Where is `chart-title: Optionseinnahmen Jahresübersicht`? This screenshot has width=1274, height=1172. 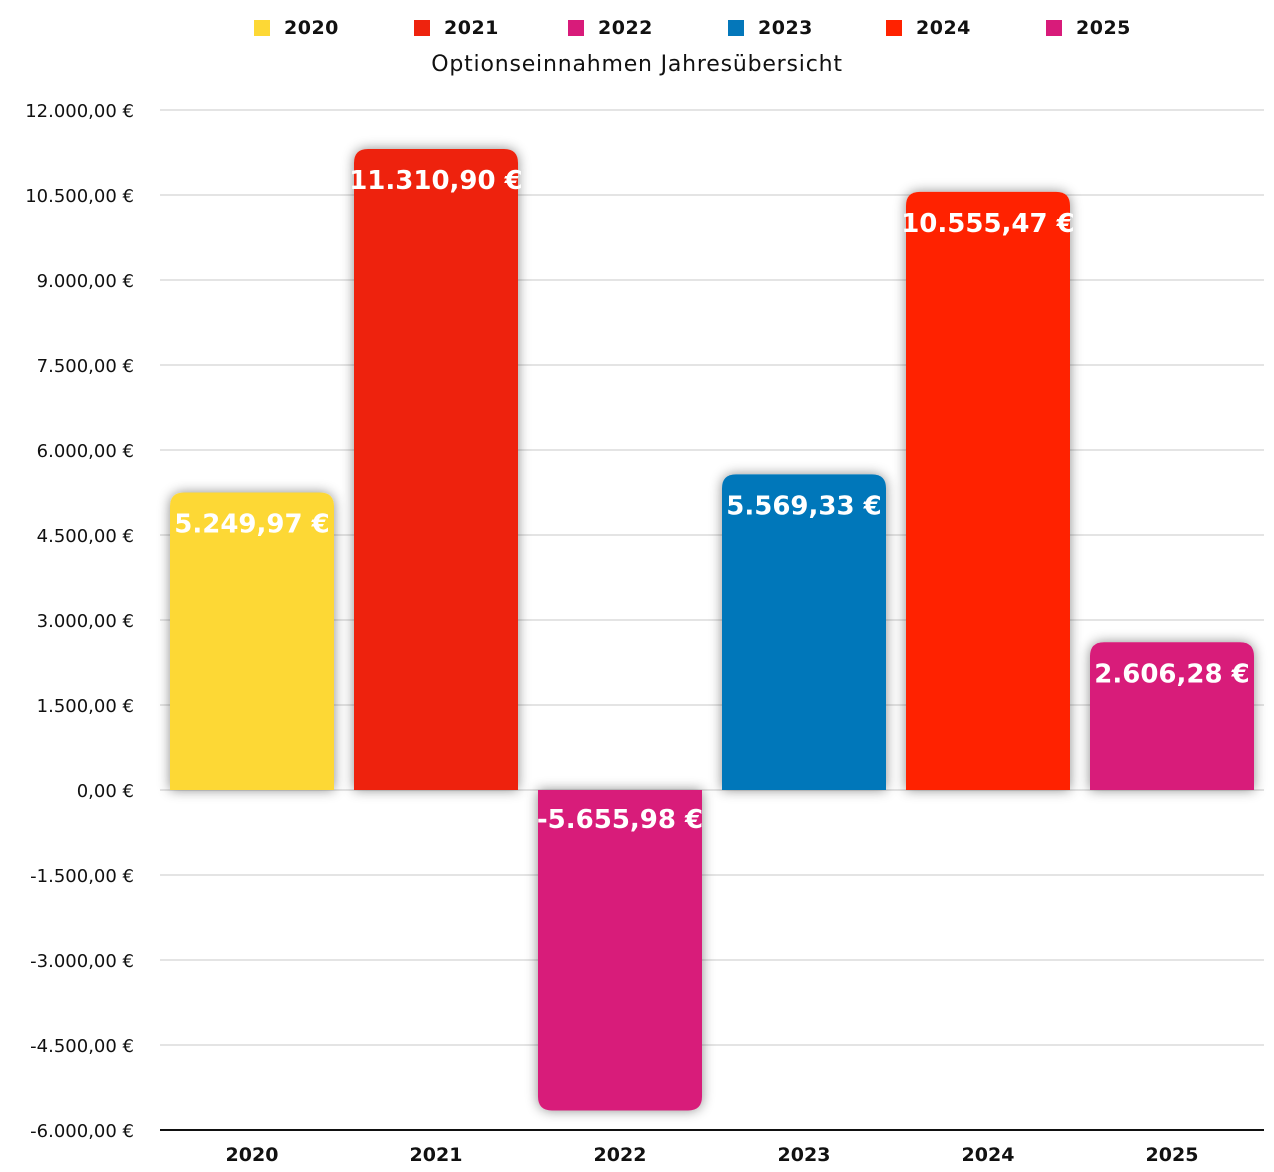 chart-title: Optionseinnahmen Jahresübersicht is located at coordinates (637, 64).